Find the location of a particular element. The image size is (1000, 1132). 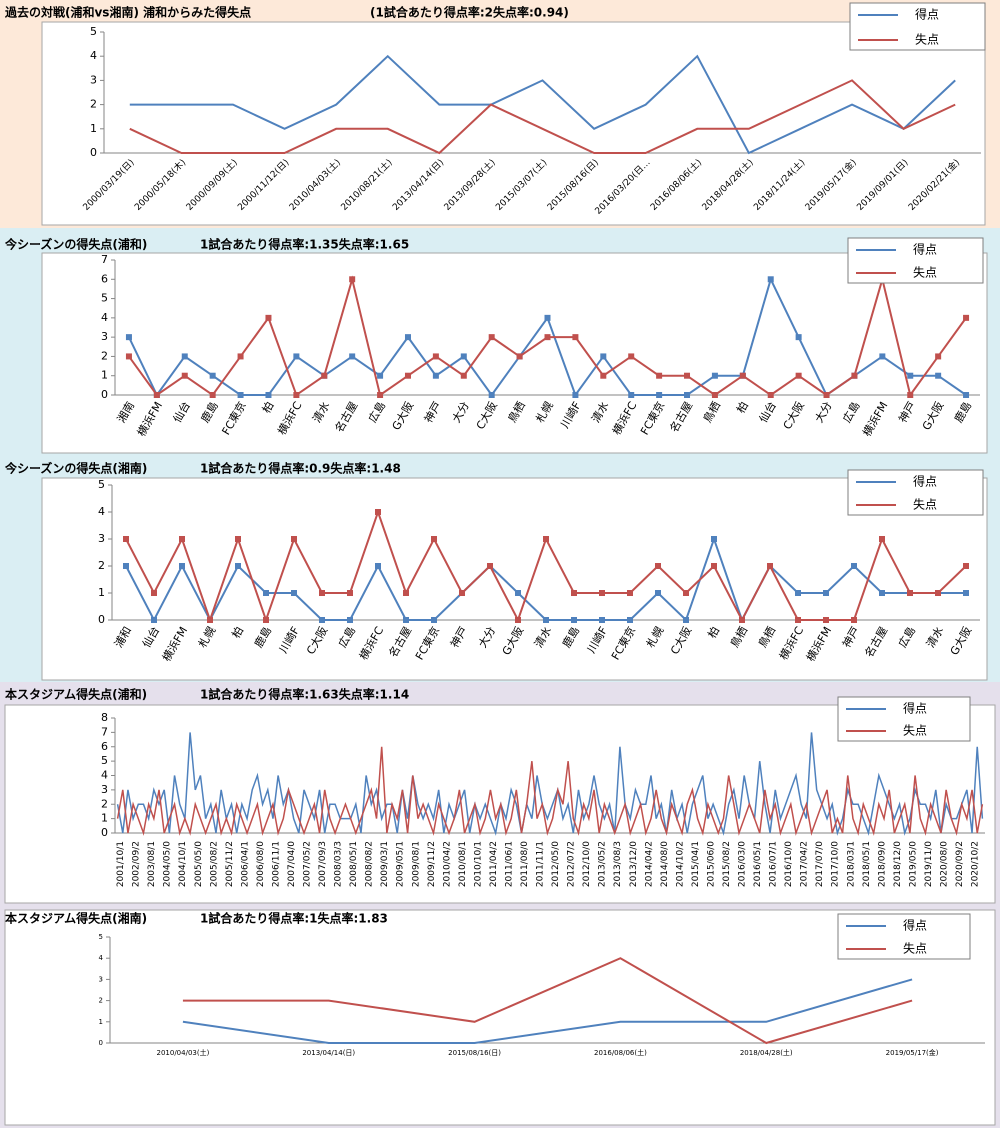

x-tick-label: 2007/09/3 is located at coordinates (323, 864).